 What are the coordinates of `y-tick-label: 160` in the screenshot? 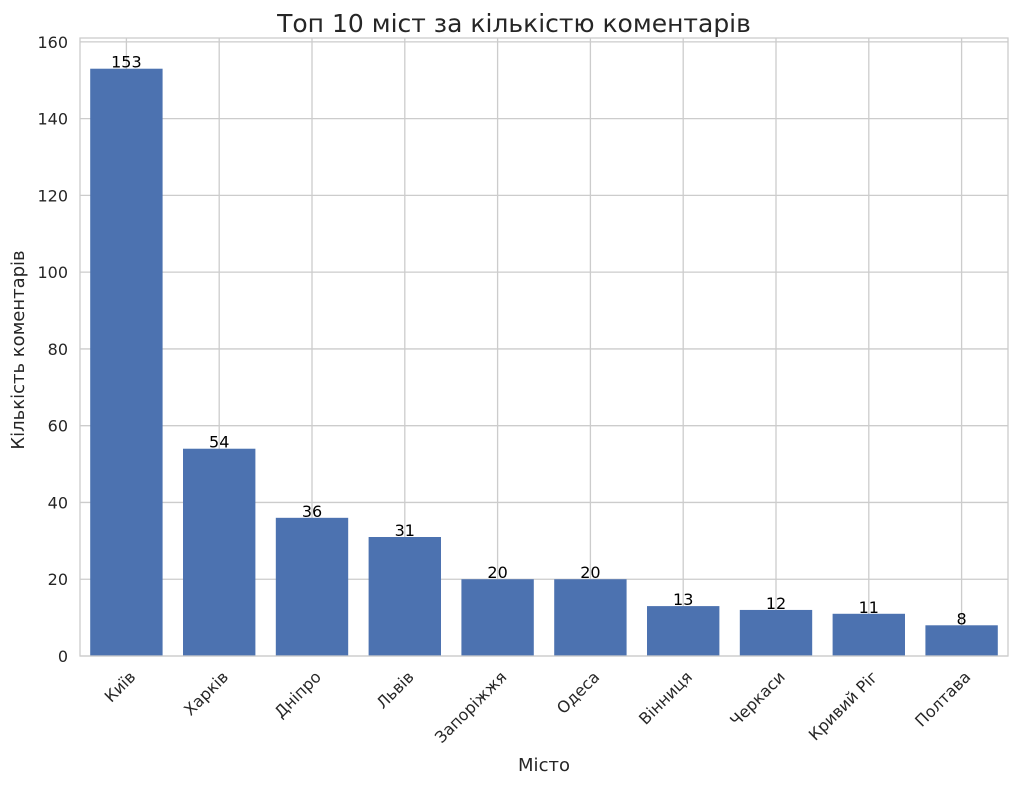 It's located at (52, 42).